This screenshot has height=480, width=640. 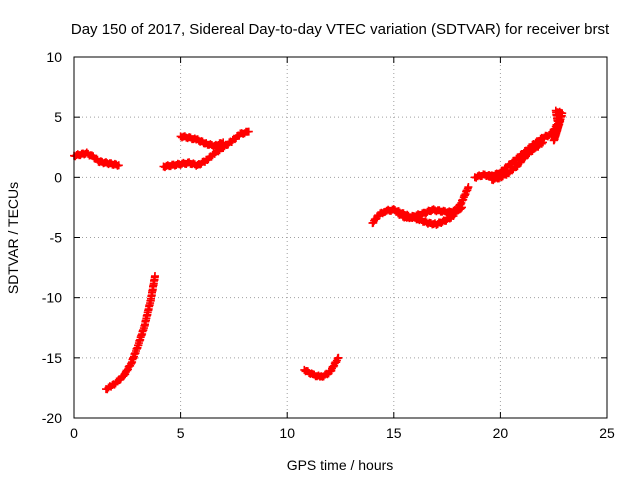 I want to click on y-tick-label: -5, so click(x=56, y=238).